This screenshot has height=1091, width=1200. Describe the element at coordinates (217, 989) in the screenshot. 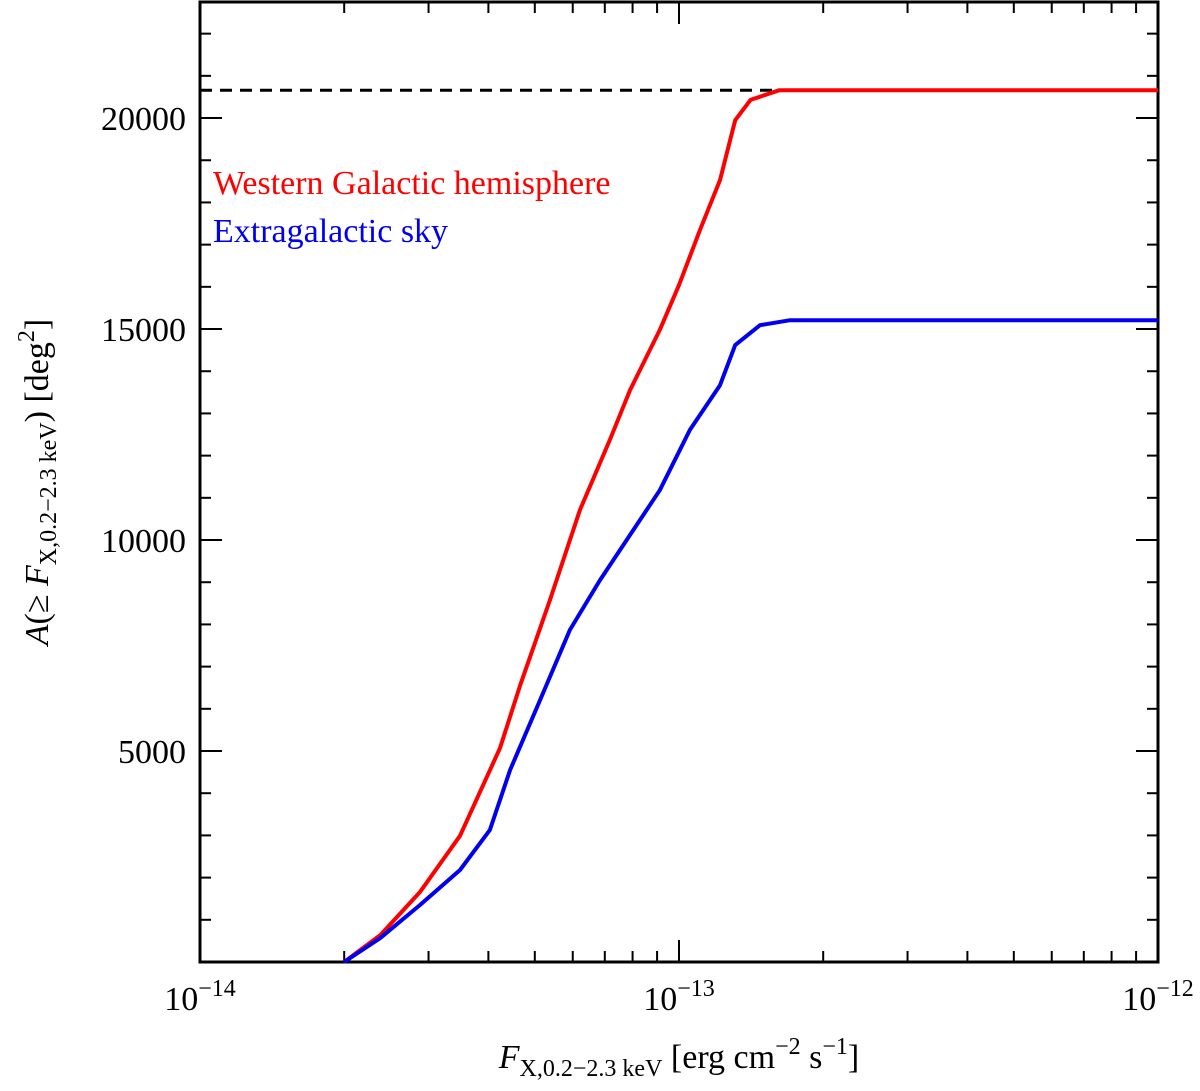

I see `x-tick-exponent: −14` at that location.